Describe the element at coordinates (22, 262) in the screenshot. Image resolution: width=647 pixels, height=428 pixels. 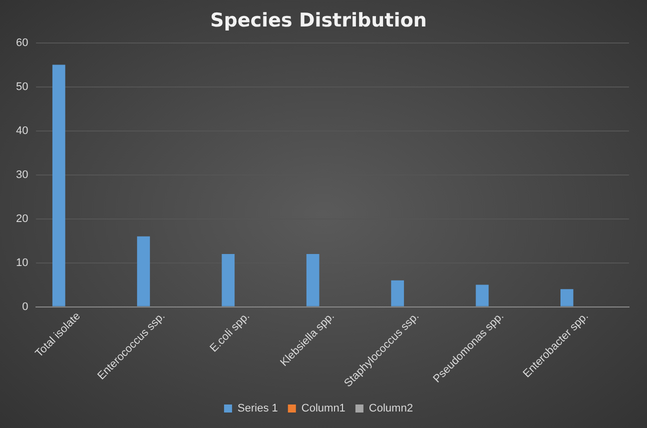
I see `y-tick-label: 10` at that location.